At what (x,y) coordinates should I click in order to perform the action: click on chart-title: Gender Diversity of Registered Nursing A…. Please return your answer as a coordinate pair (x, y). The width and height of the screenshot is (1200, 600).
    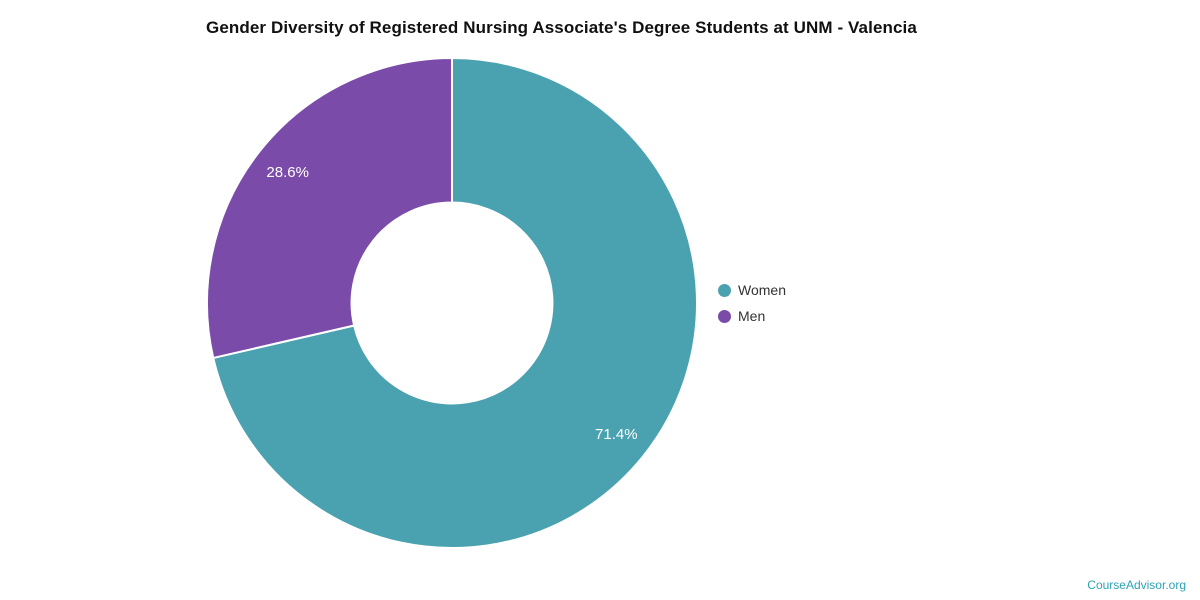
    Looking at the image, I should click on (561, 27).